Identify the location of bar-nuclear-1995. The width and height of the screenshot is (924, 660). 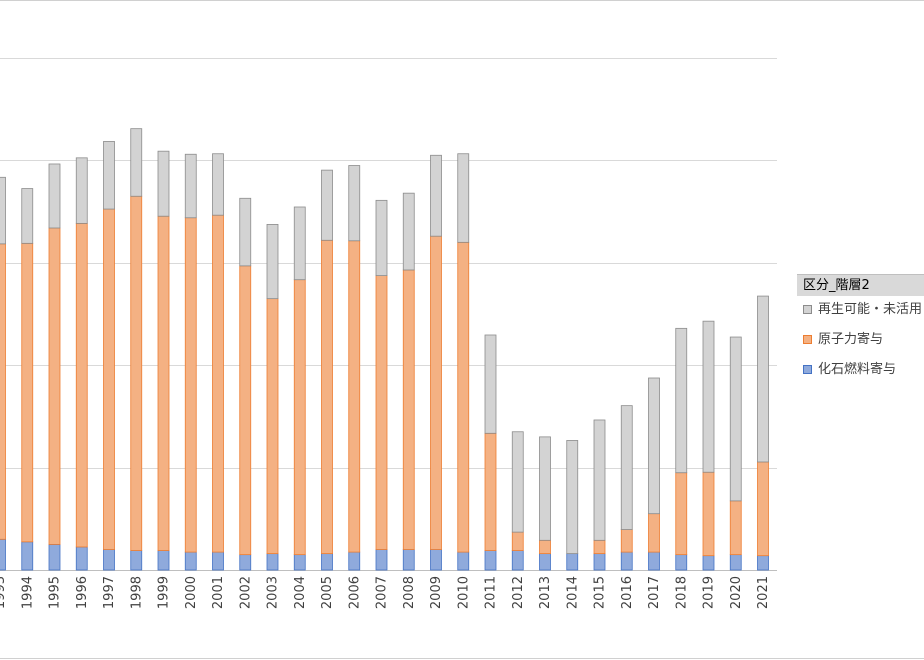
(54, 386).